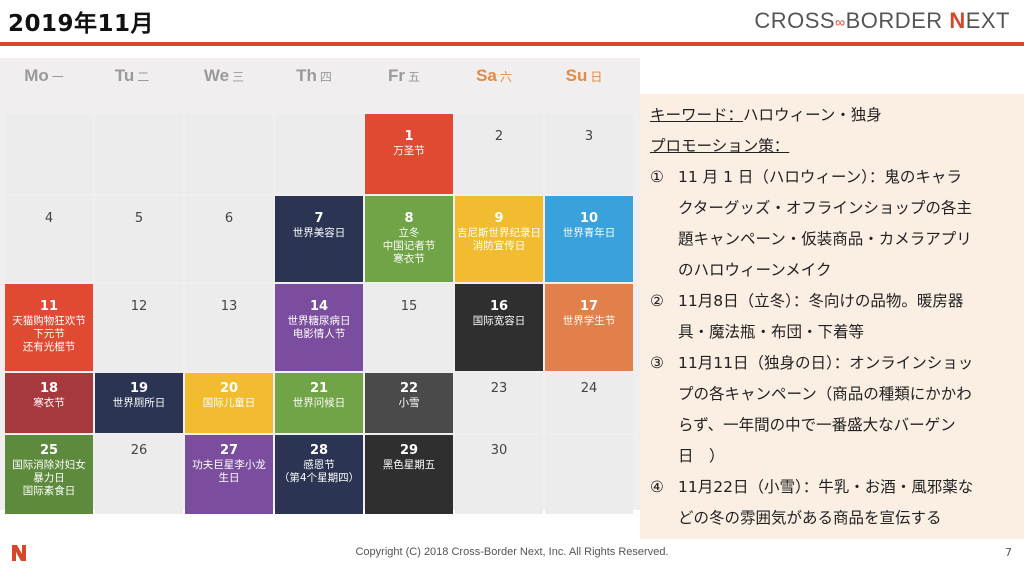 This screenshot has width=1024, height=569. What do you see at coordinates (499, 136) in the screenshot?
I see `day-number: 2` at bounding box center [499, 136].